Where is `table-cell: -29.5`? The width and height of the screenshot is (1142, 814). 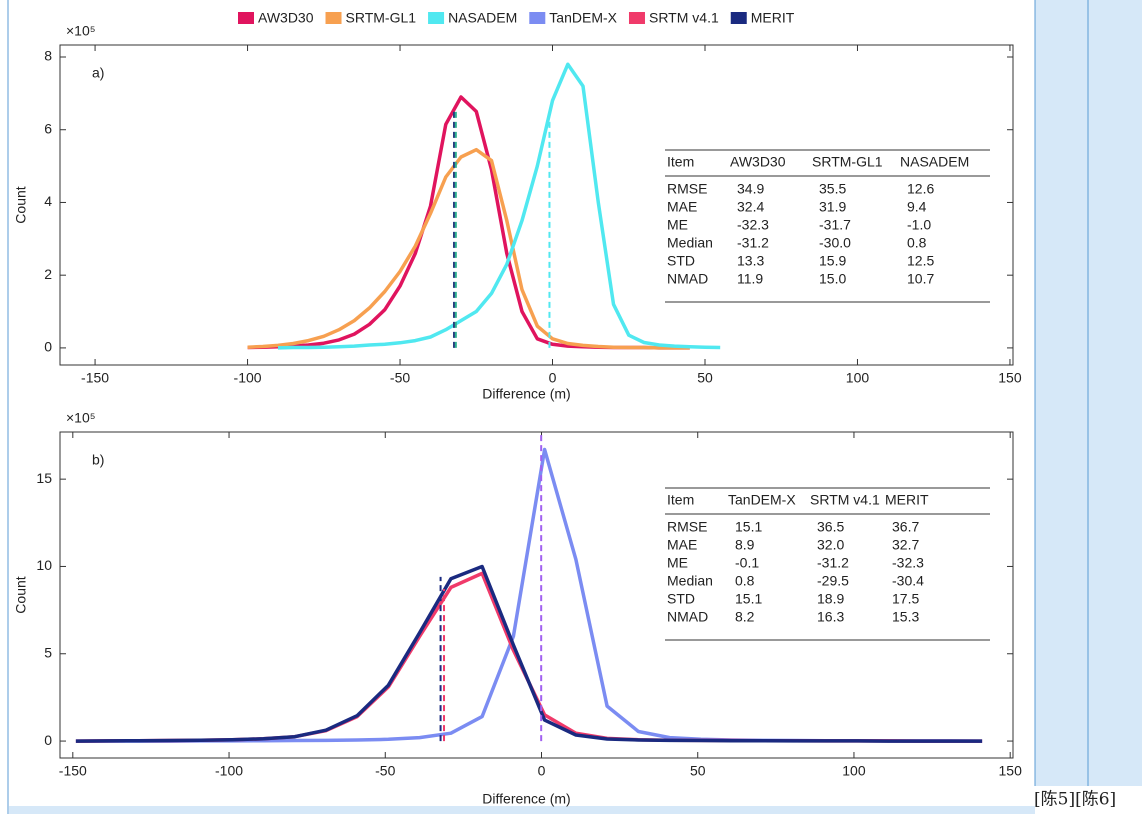
table-cell: -29.5 is located at coordinates (833, 581).